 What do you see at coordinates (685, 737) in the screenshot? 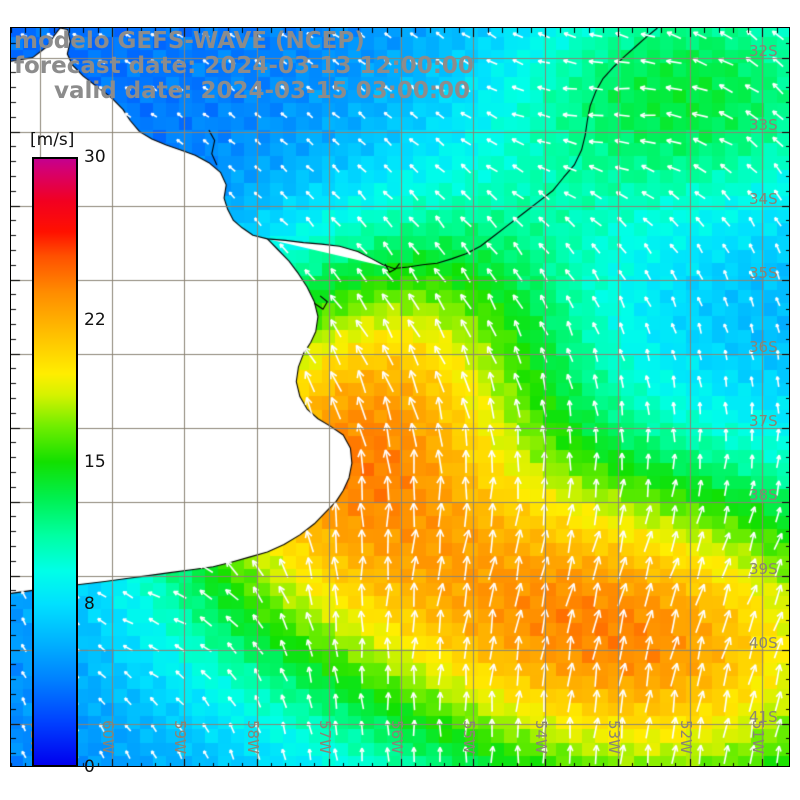
I see `longitude-label: 52W` at bounding box center [685, 737].